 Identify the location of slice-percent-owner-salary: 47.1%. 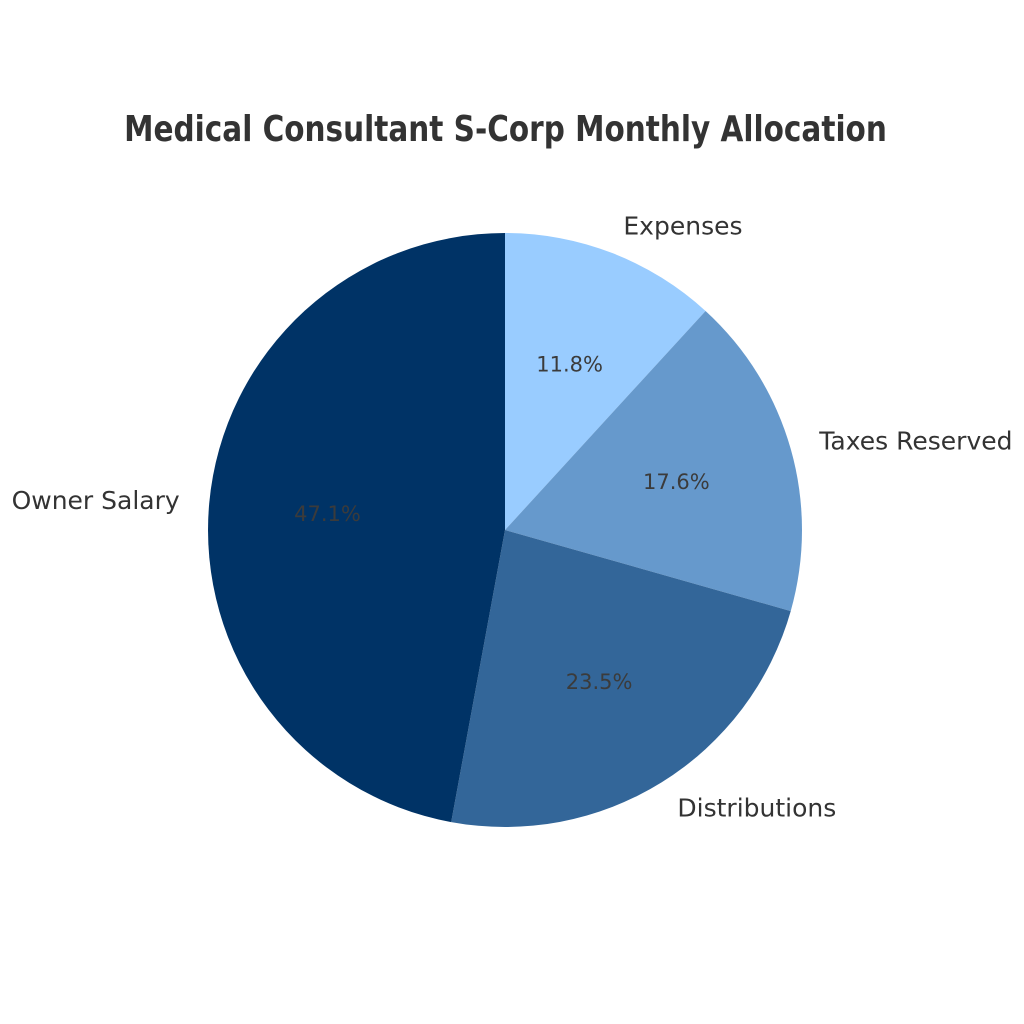
(327, 514).